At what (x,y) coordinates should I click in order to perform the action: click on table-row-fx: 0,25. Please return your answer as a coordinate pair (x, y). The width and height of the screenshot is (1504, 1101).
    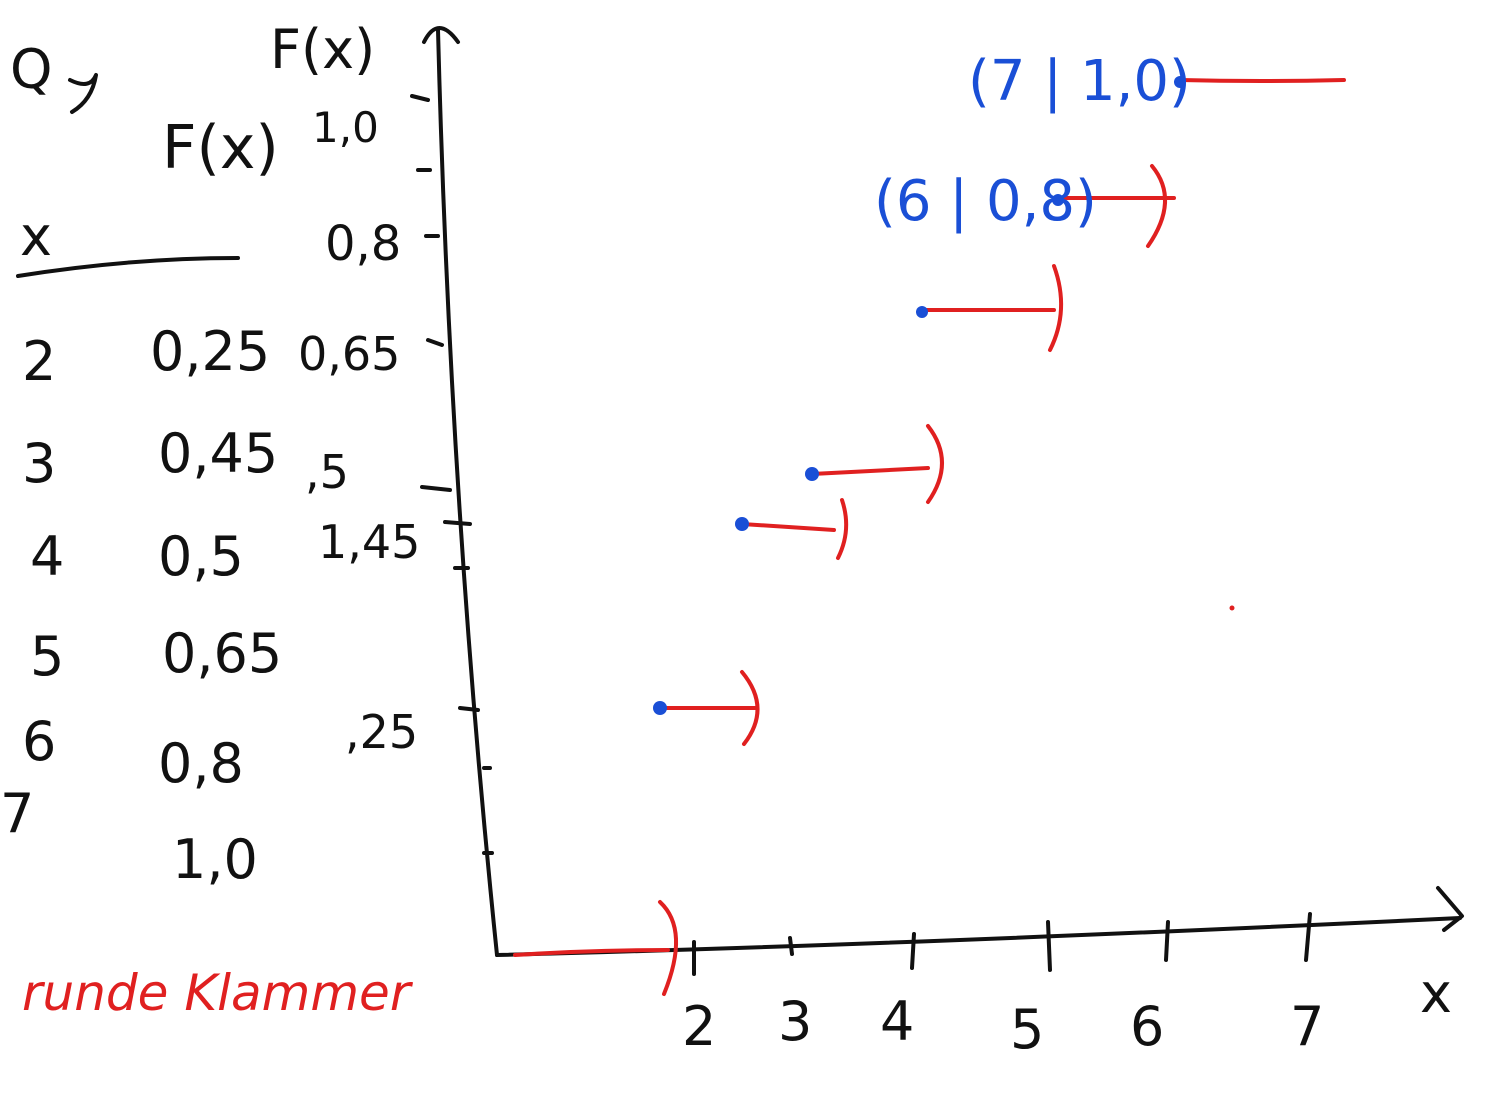
    Looking at the image, I should click on (210, 351).